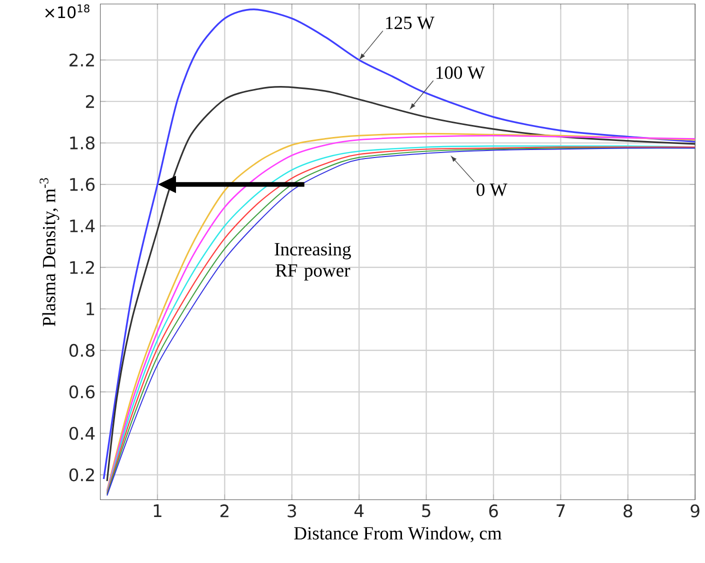 The height and width of the screenshot is (563, 705). Describe the element at coordinates (50, 252) in the screenshot. I see `y-axis-title: Plasma Density, m$^{-3}$` at that location.